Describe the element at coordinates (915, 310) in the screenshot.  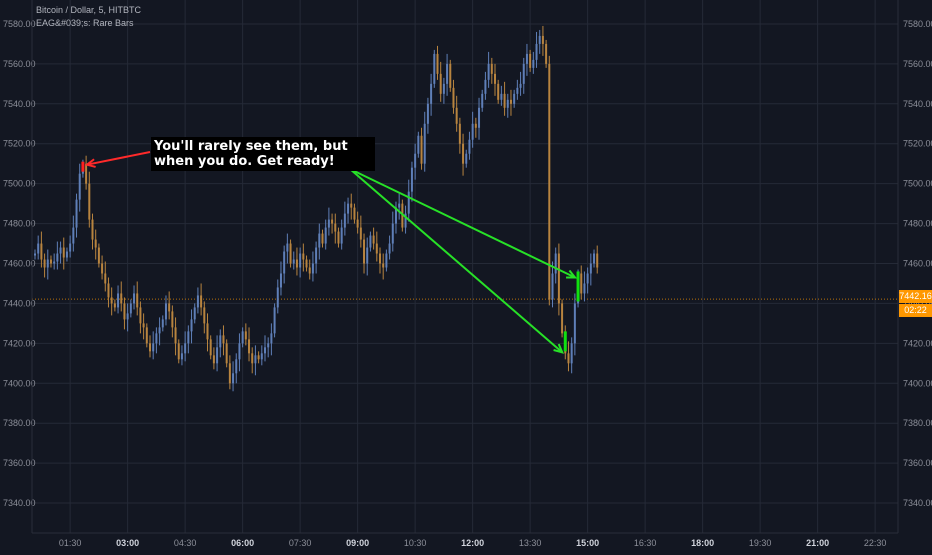
I see `countdown-label: 02:22` at that location.